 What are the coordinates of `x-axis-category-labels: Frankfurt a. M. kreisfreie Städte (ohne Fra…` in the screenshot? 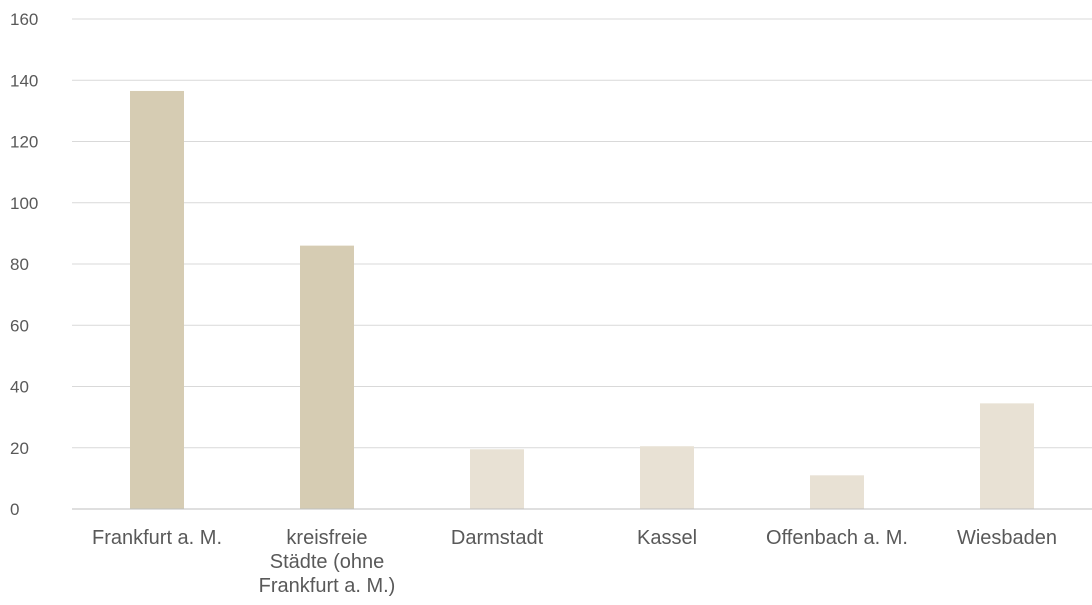 It's located at (574, 562).